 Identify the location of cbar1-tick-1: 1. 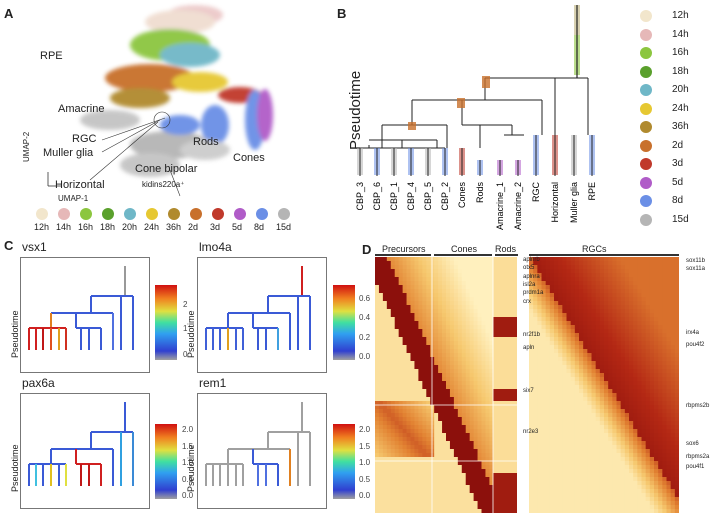
(185, 328).